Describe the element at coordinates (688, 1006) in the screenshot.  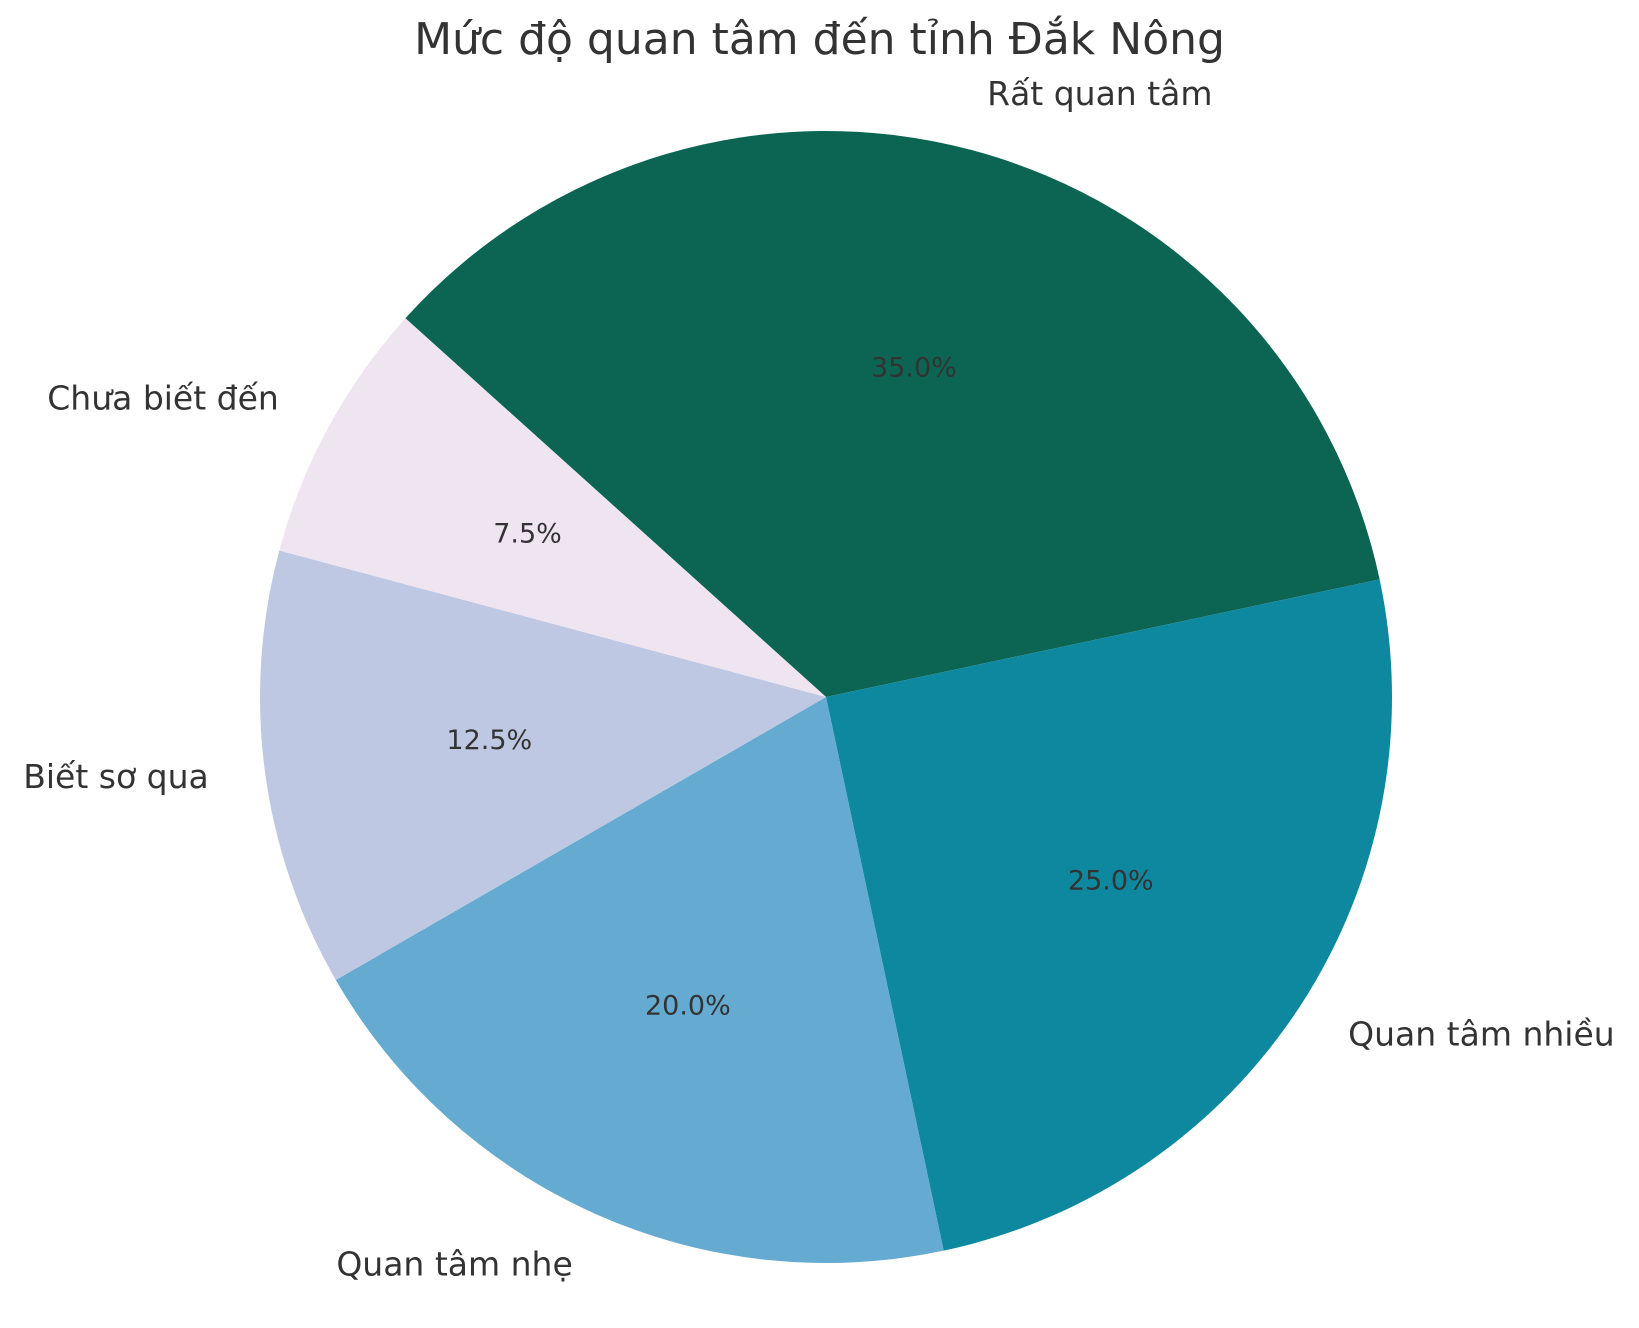
I see `pie-percent-label: 20.0%` at that location.